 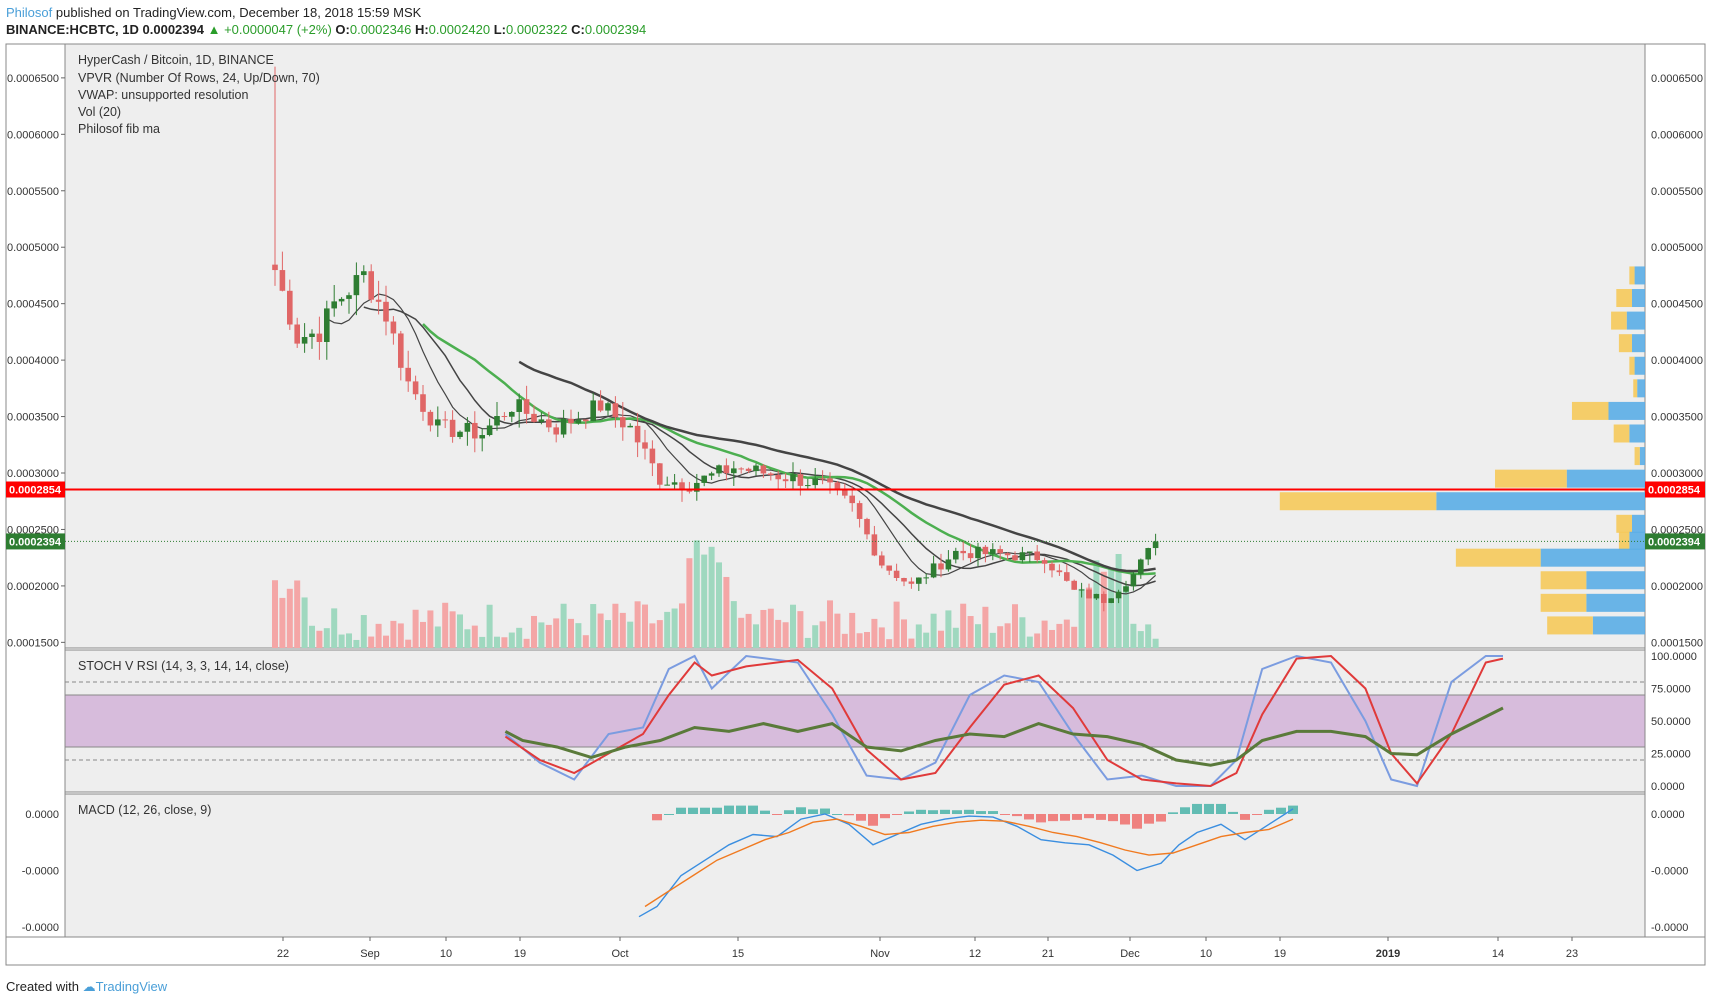 What do you see at coordinates (1677, 305) in the screenshot?
I see `y-tick-label-right: 0.0004500` at bounding box center [1677, 305].